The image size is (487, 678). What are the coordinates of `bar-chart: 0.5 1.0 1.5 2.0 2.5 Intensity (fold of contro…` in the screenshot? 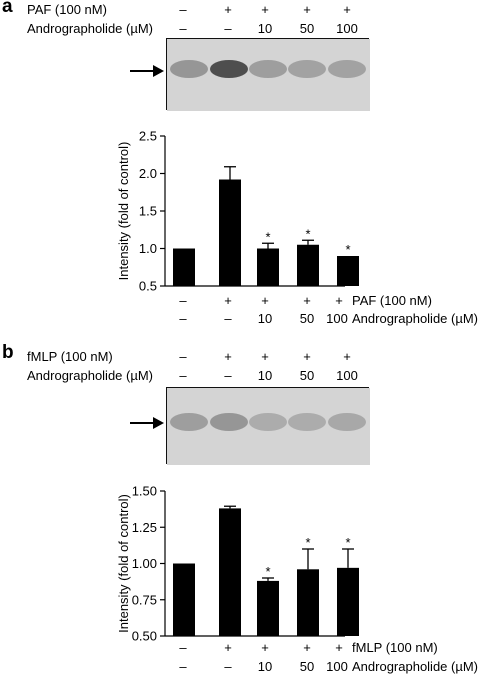 It's located at (237, 211).